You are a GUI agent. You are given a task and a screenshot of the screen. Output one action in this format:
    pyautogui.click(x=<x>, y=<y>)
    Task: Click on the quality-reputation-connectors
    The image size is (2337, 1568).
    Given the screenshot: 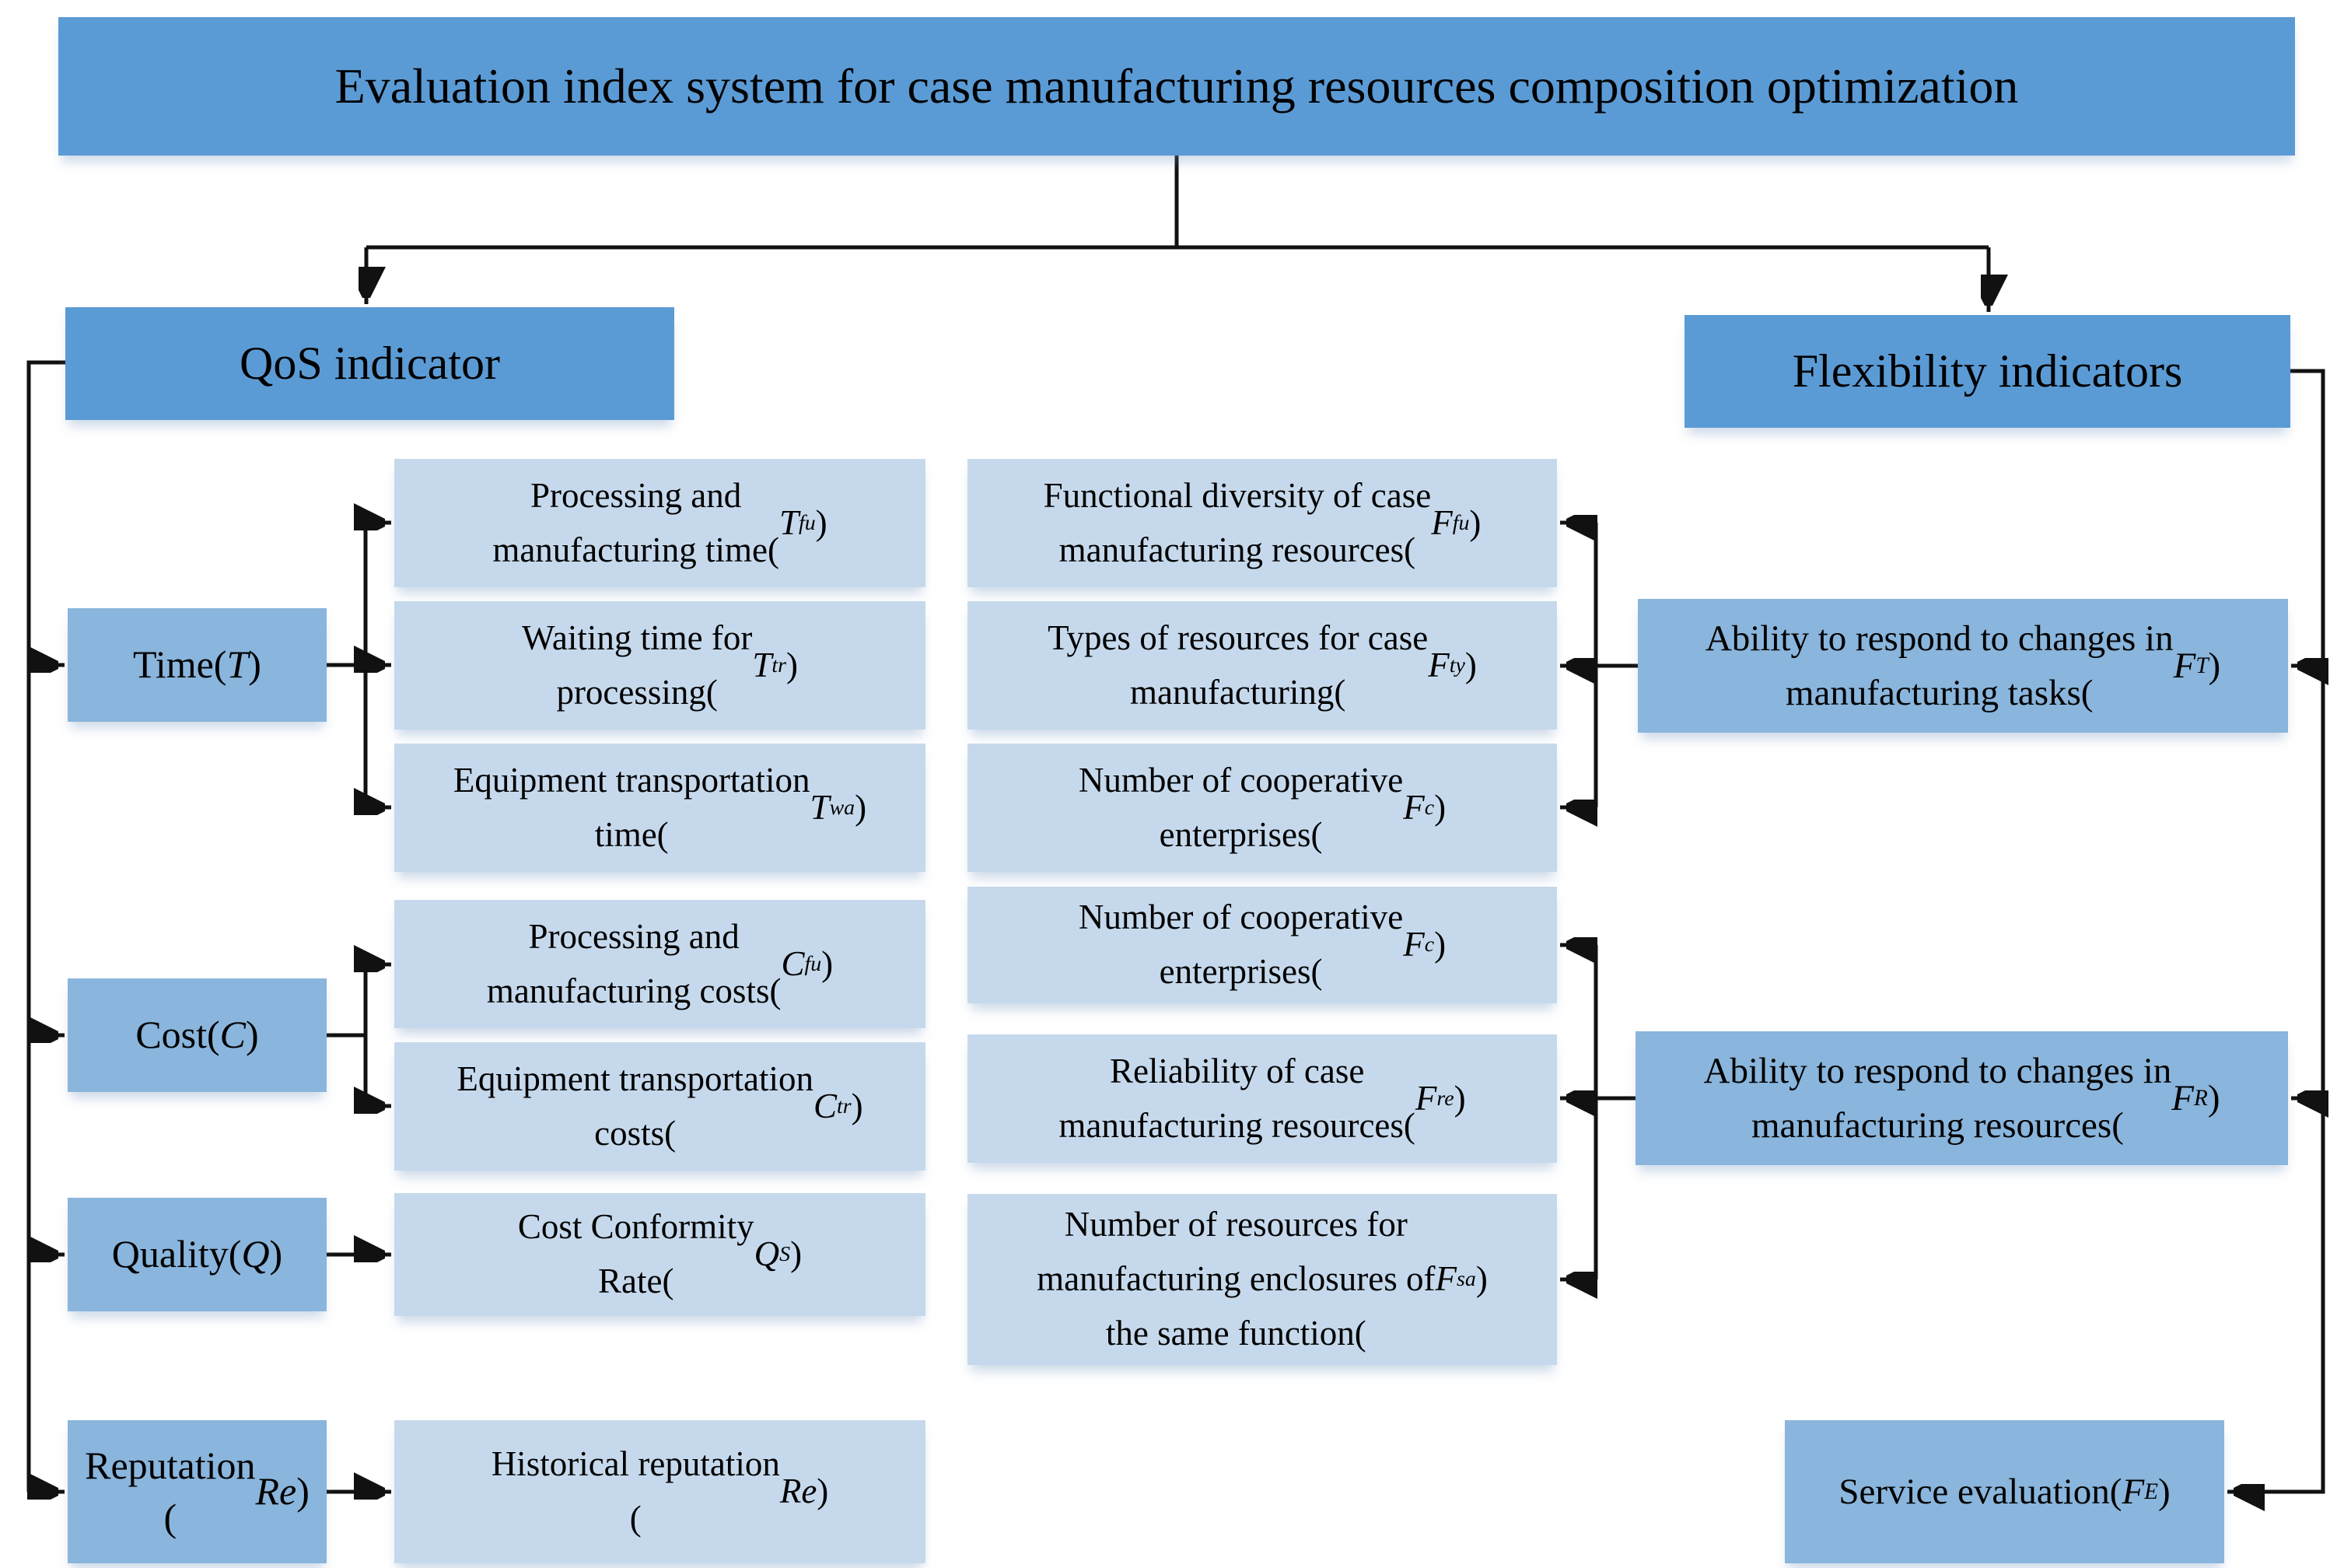 What is the action you would take?
    pyautogui.click(x=359, y=1374)
    